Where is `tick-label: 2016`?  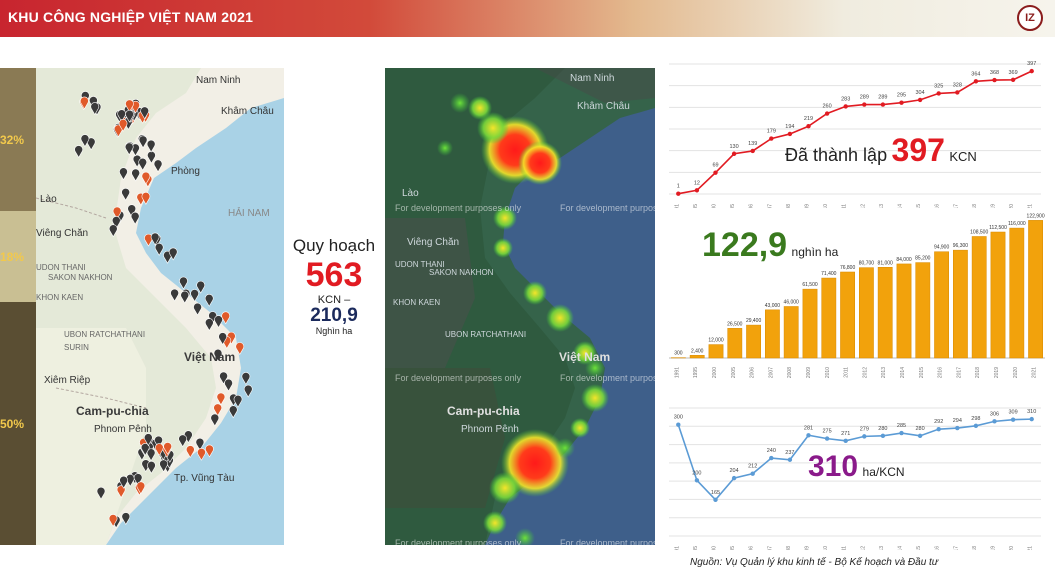
tick-label: 2016 is located at coordinates (938, 548).